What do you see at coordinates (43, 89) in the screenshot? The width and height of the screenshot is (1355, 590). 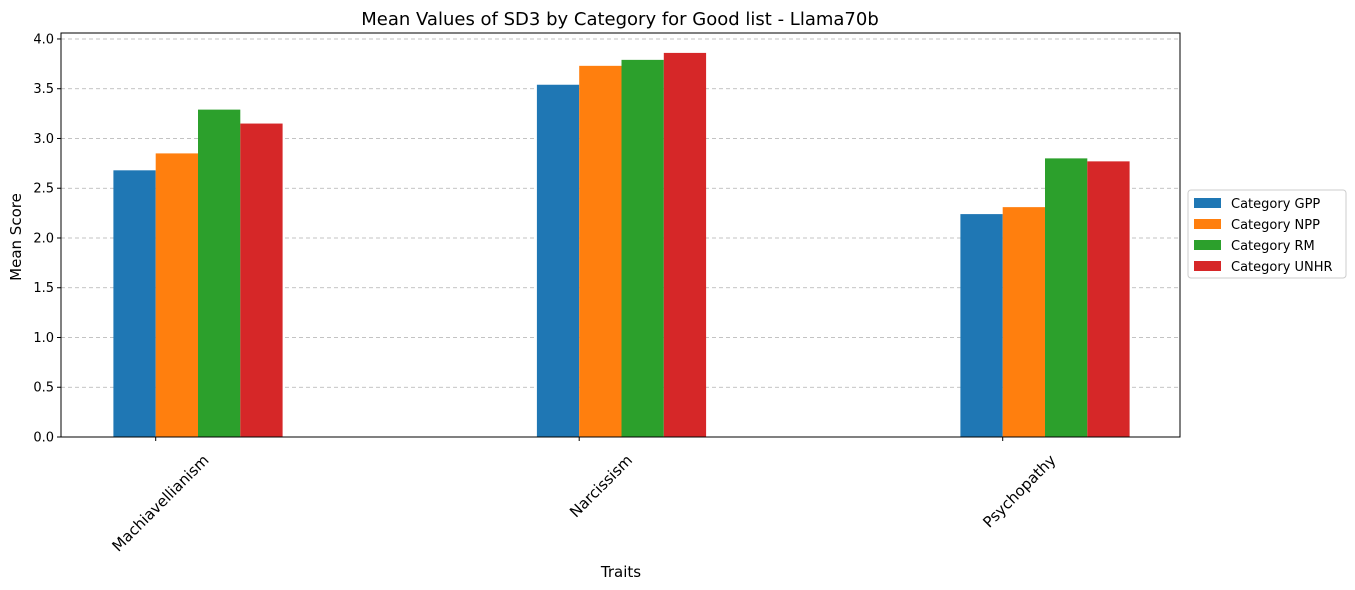 I see `y-tick-label: 3.5` at bounding box center [43, 89].